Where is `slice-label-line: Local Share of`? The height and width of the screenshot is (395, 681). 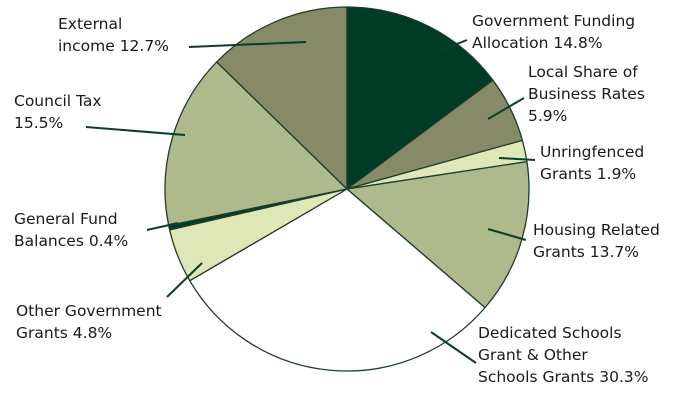
slice-label-line: Local Share of is located at coordinates (583, 72).